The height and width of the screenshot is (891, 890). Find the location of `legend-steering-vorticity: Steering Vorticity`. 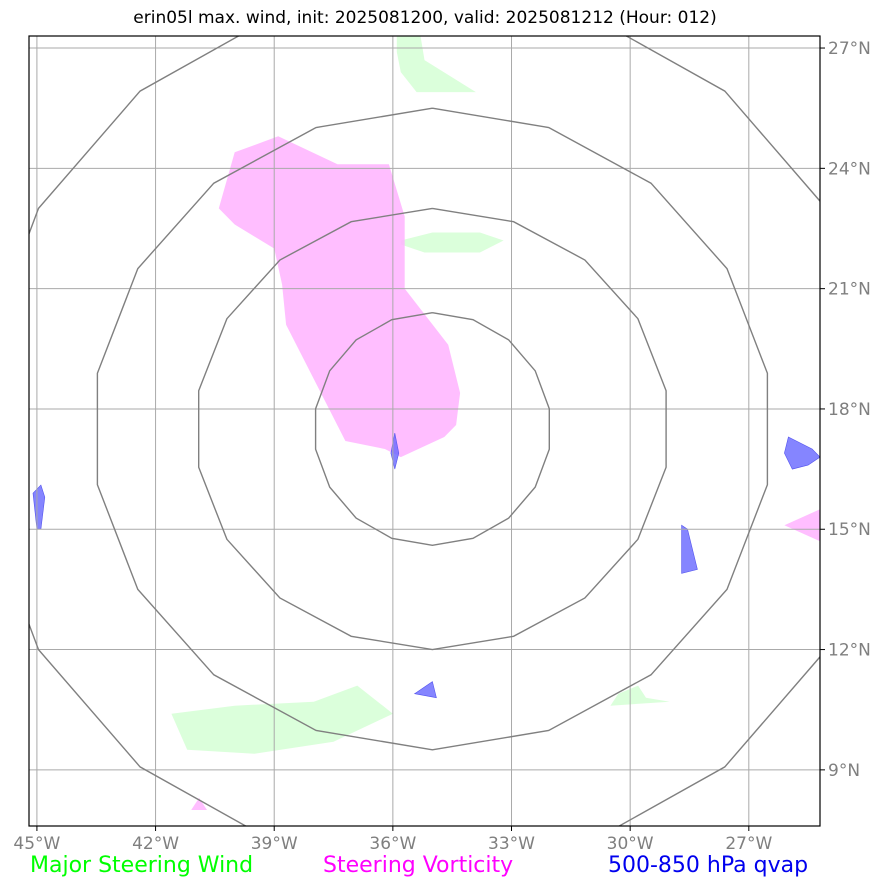

legend-steering-vorticity: Steering Vorticity is located at coordinates (418, 865).